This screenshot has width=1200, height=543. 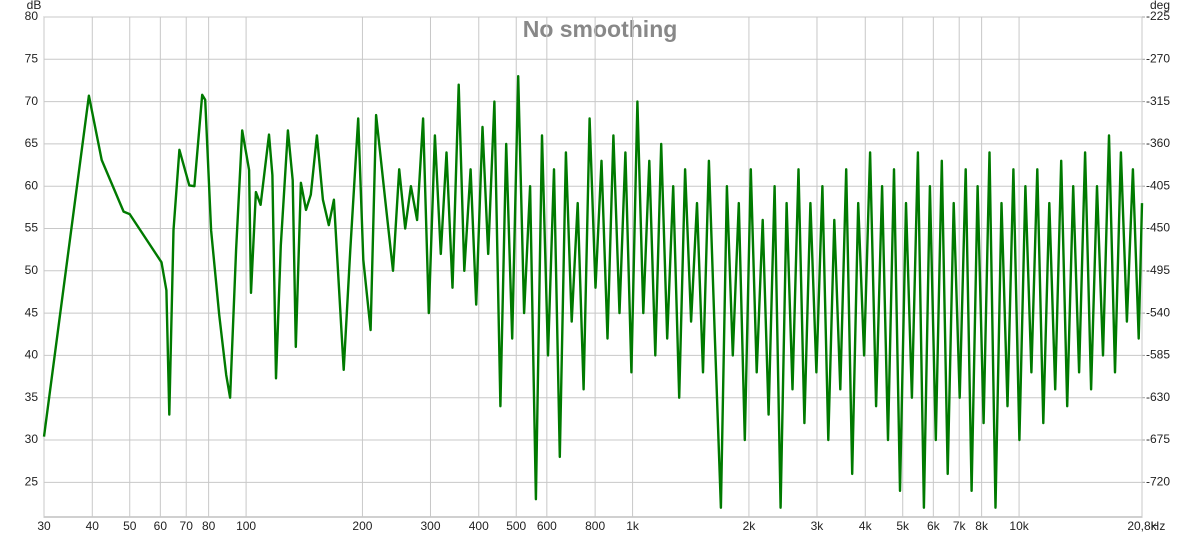 What do you see at coordinates (32, 397) in the screenshot?
I see `y-tick-label: 35` at bounding box center [32, 397].